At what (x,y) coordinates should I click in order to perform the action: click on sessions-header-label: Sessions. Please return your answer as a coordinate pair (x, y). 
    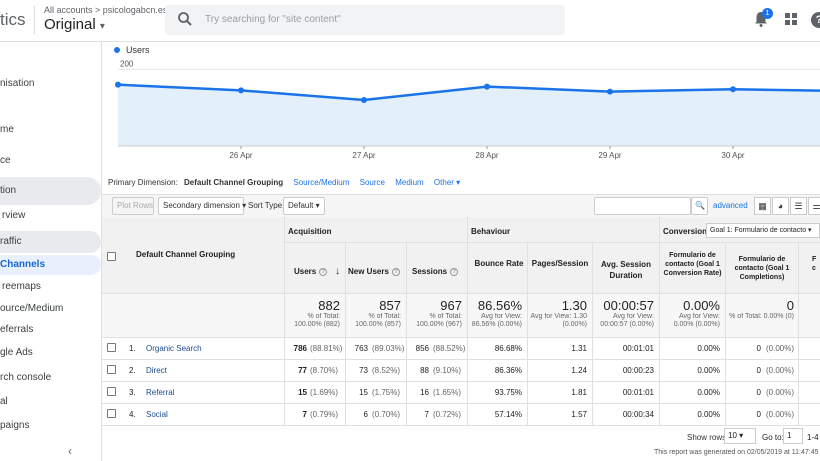
    Looking at the image, I should click on (430, 271).